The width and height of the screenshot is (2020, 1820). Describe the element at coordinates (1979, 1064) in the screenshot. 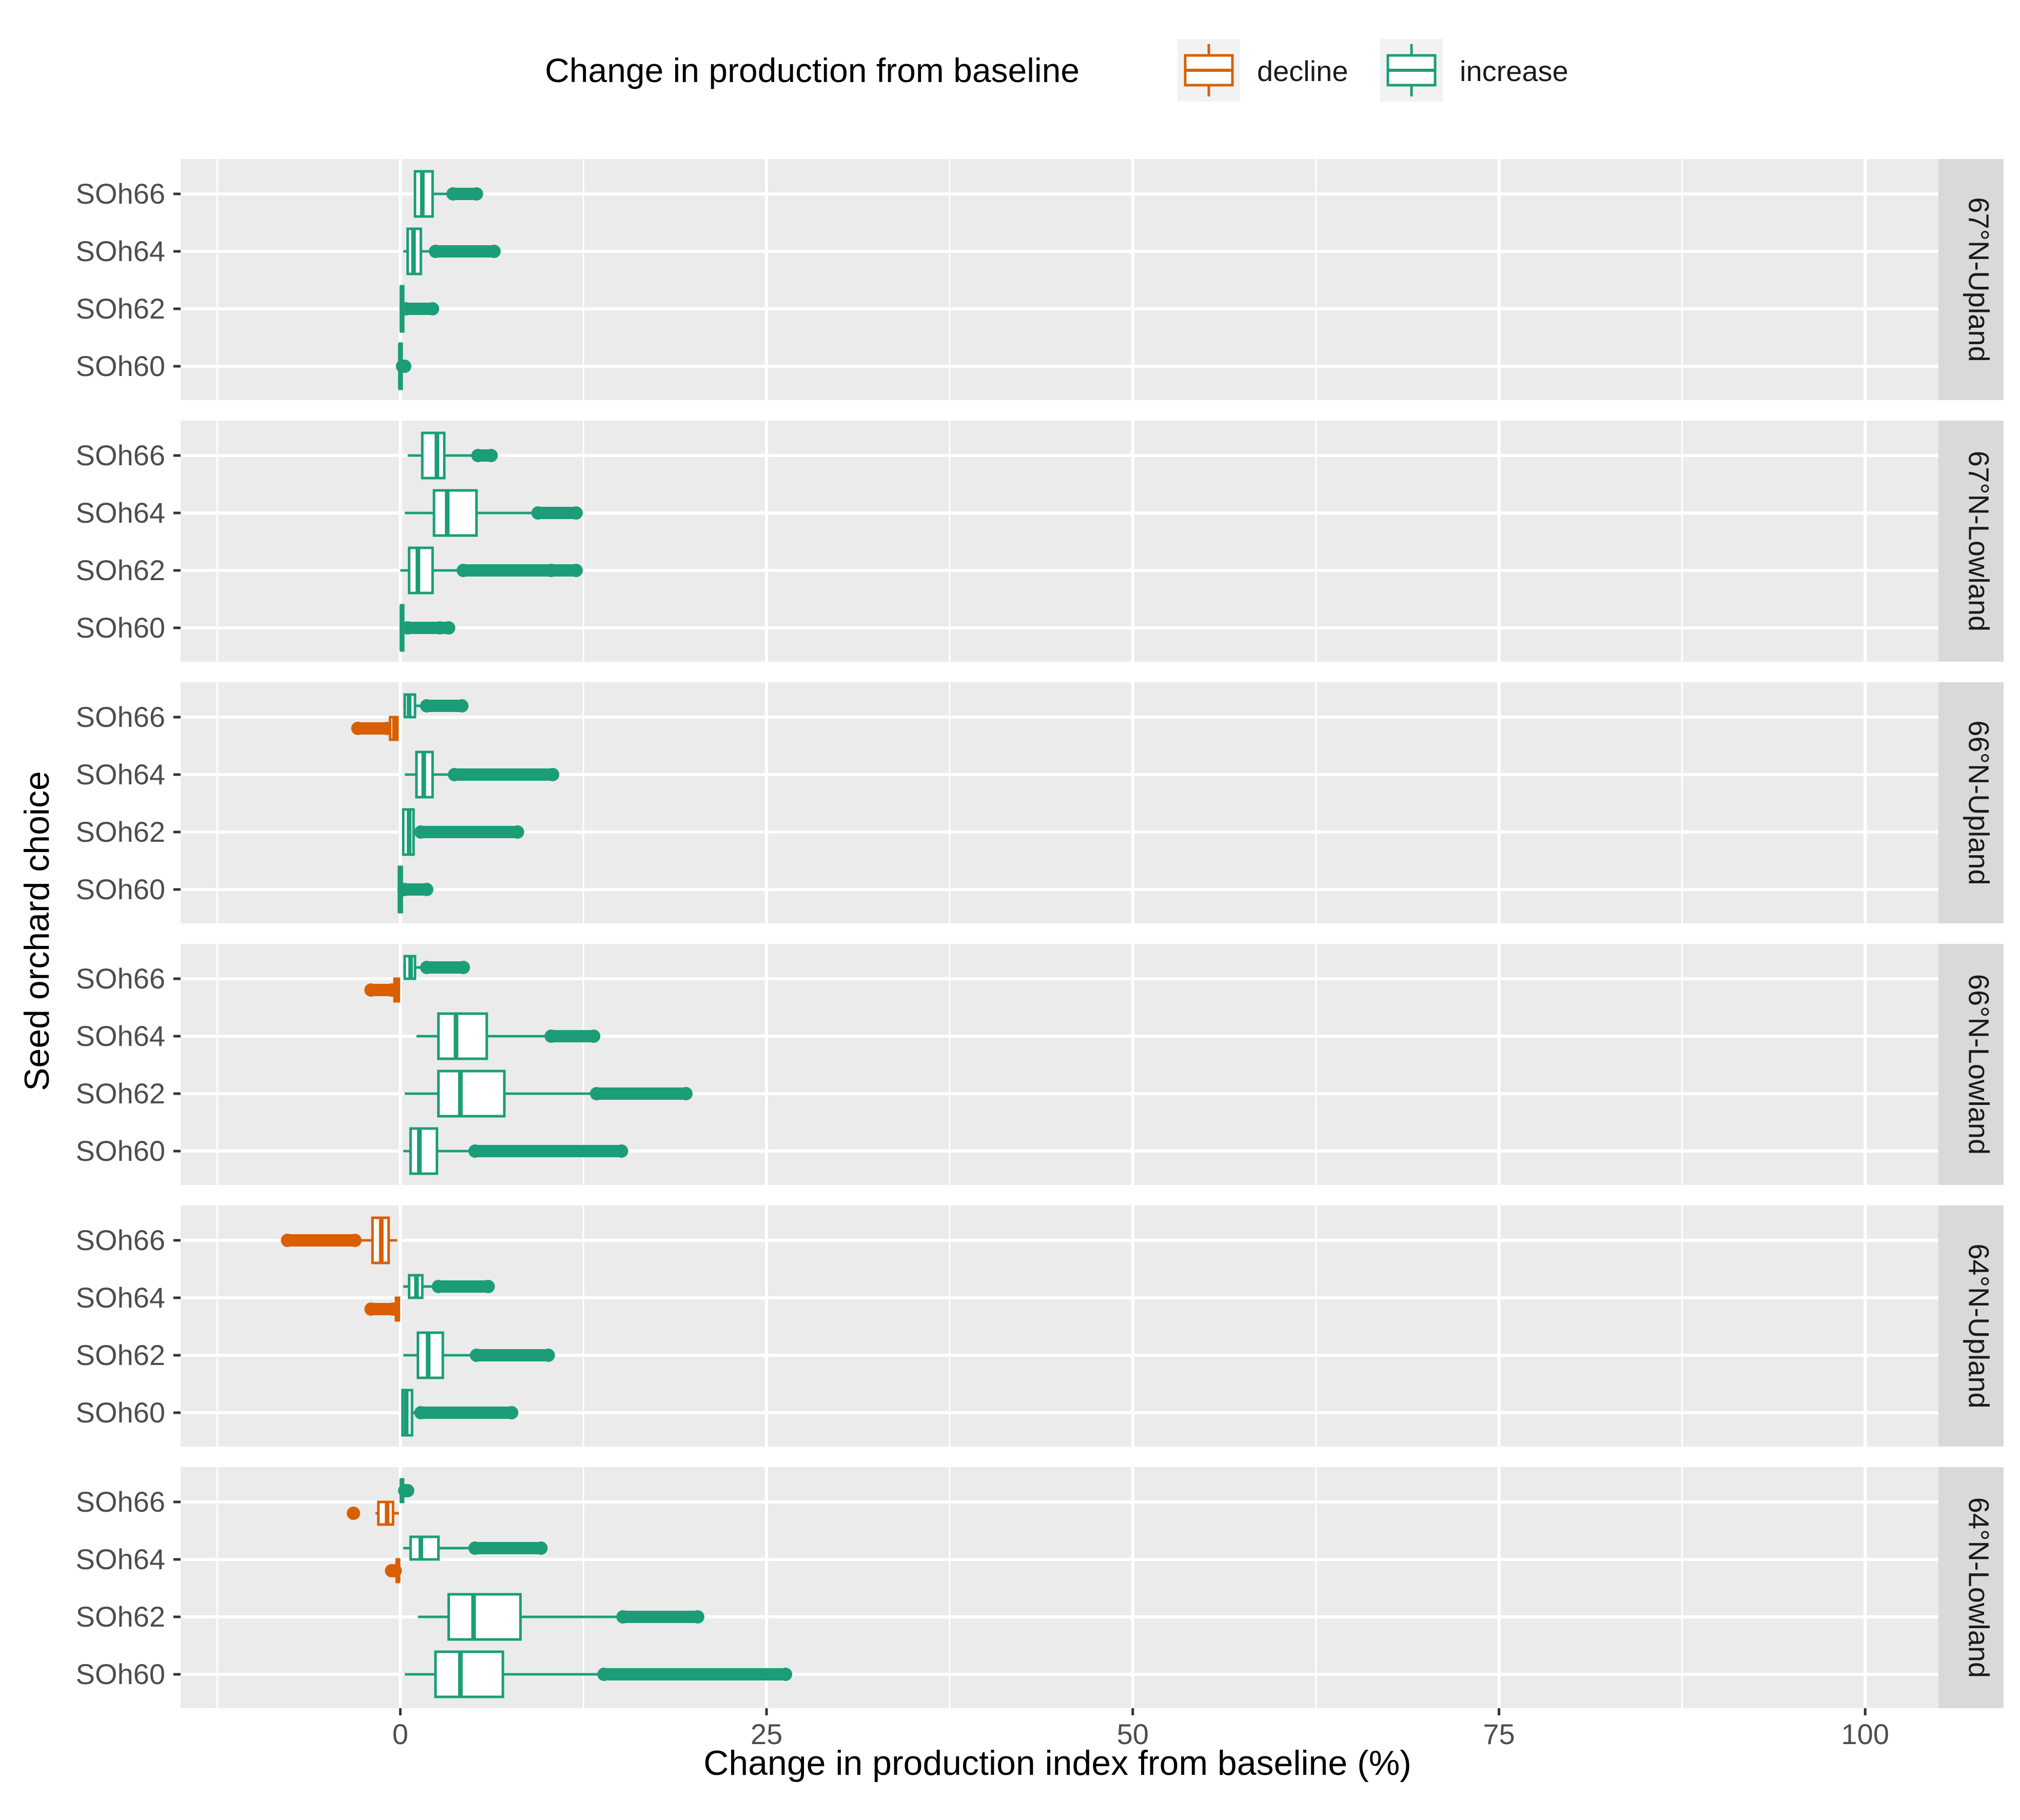

I see `facet-strip-label: 66°N-Lowland` at that location.